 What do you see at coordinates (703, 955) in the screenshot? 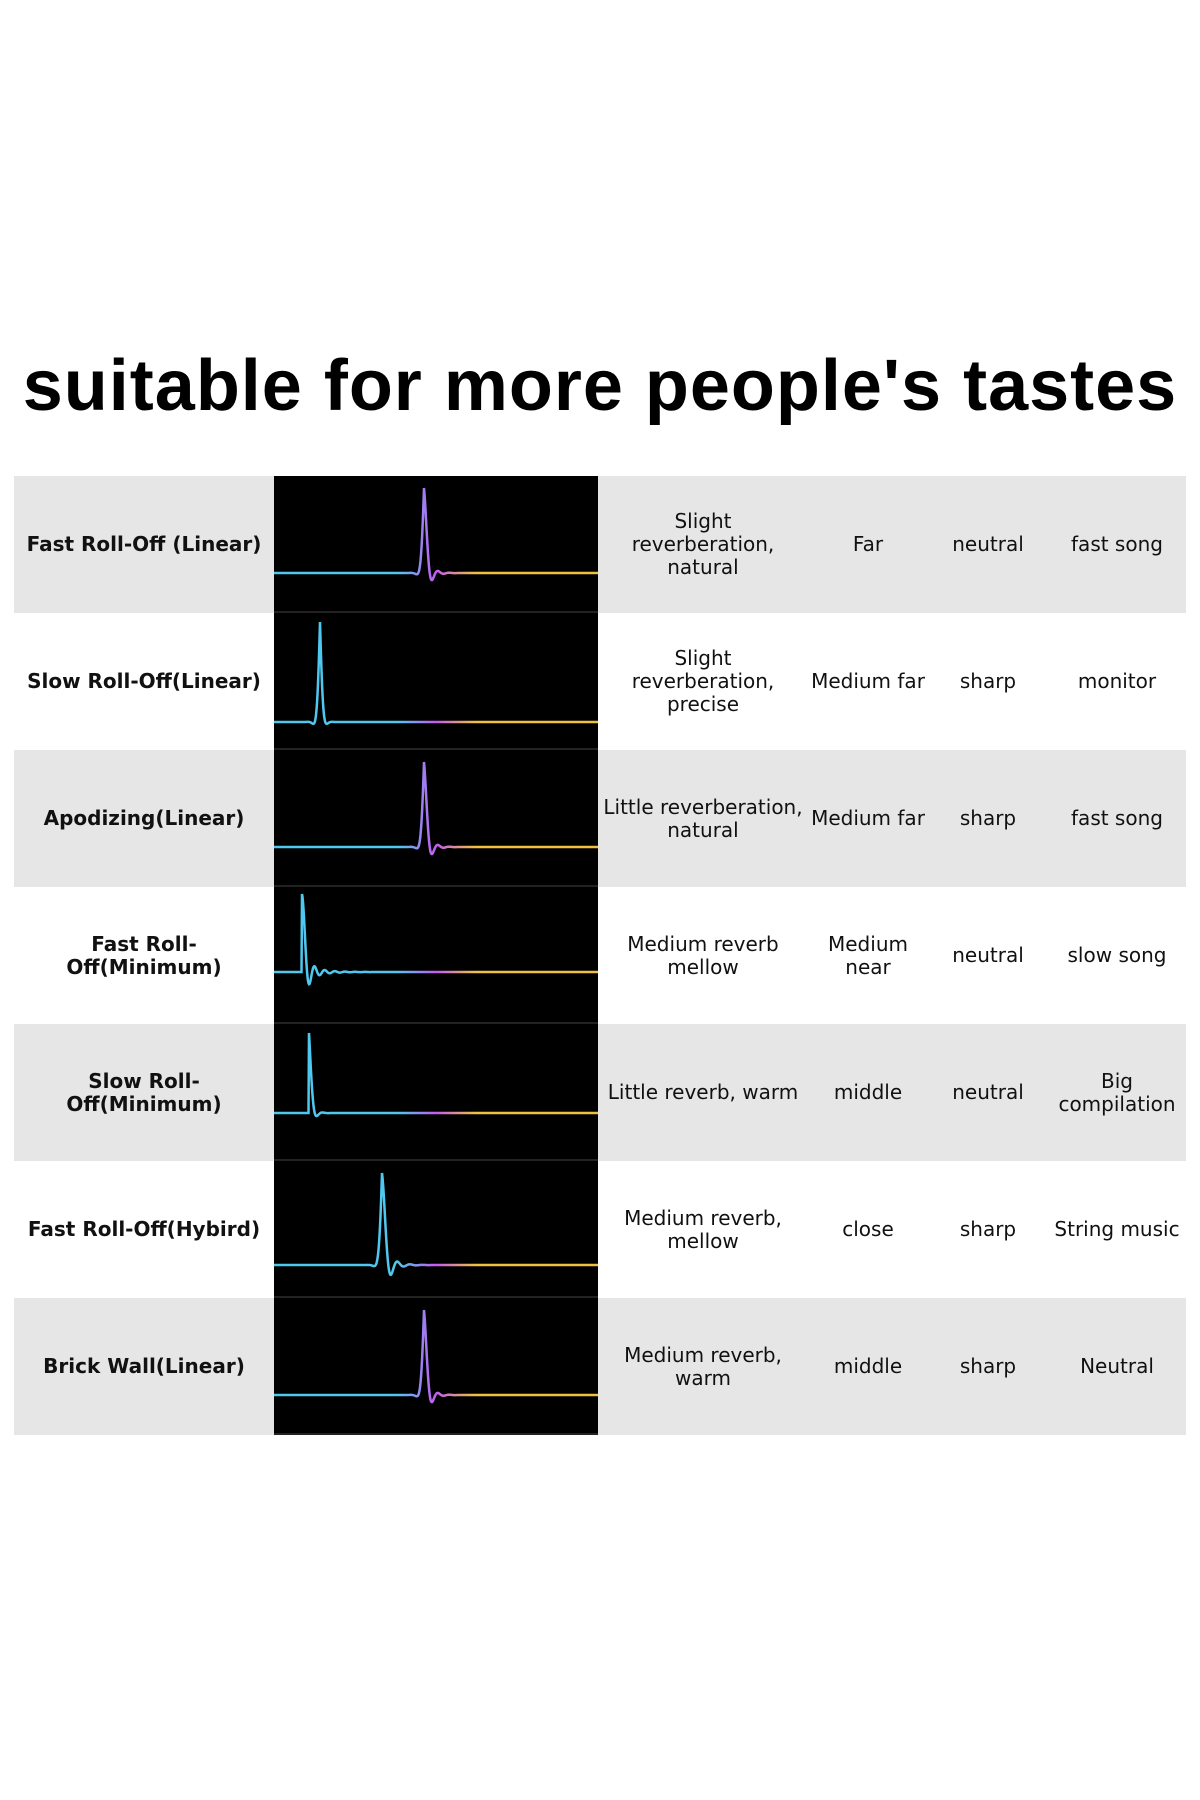
I see `reverb-description: Medium reverb mellow` at bounding box center [703, 955].